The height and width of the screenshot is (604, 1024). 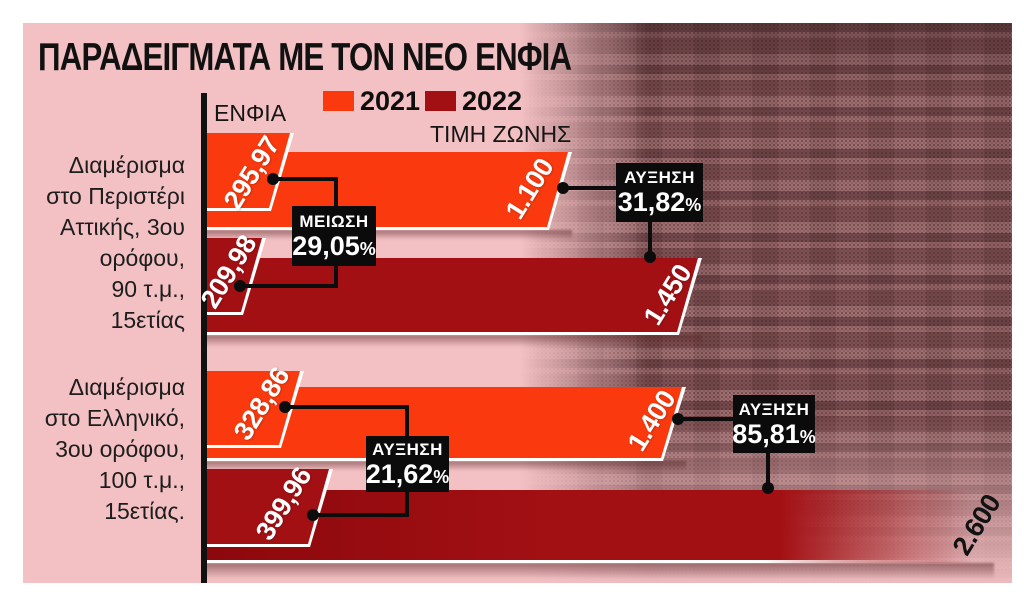 I want to click on bar-enfia-2022-elliniko, so click(x=268, y=508).